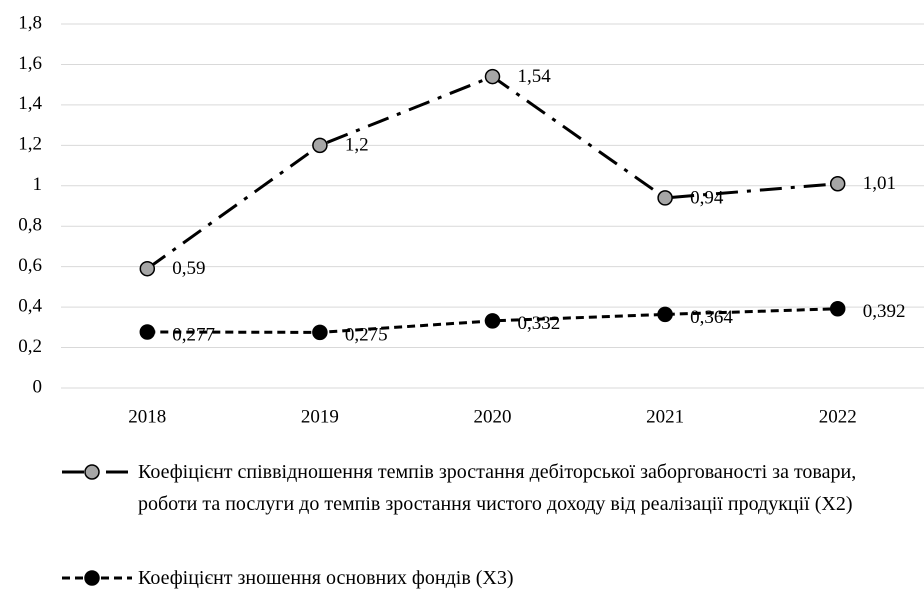 This screenshot has height=590, width=924. I want to click on x-tick-label: 2020, so click(493, 416).